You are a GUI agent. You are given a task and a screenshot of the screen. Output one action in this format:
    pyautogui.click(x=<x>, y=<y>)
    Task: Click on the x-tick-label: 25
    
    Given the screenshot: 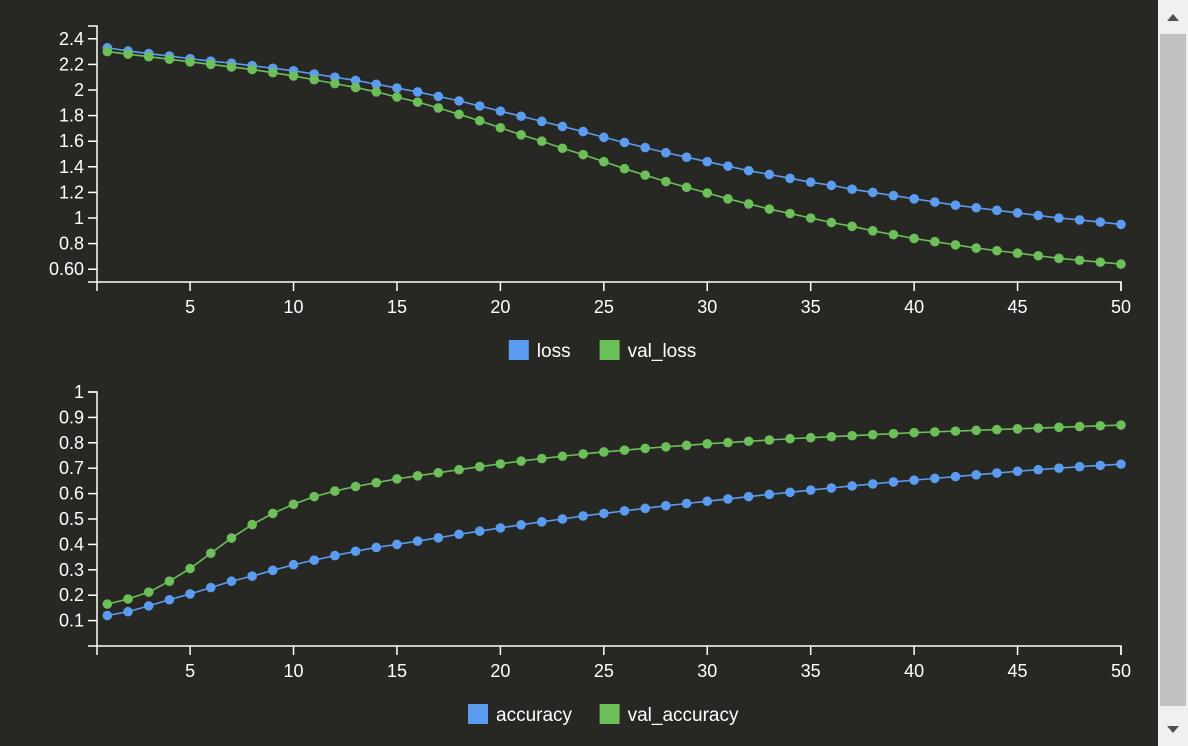 What is the action you would take?
    pyautogui.click(x=604, y=307)
    